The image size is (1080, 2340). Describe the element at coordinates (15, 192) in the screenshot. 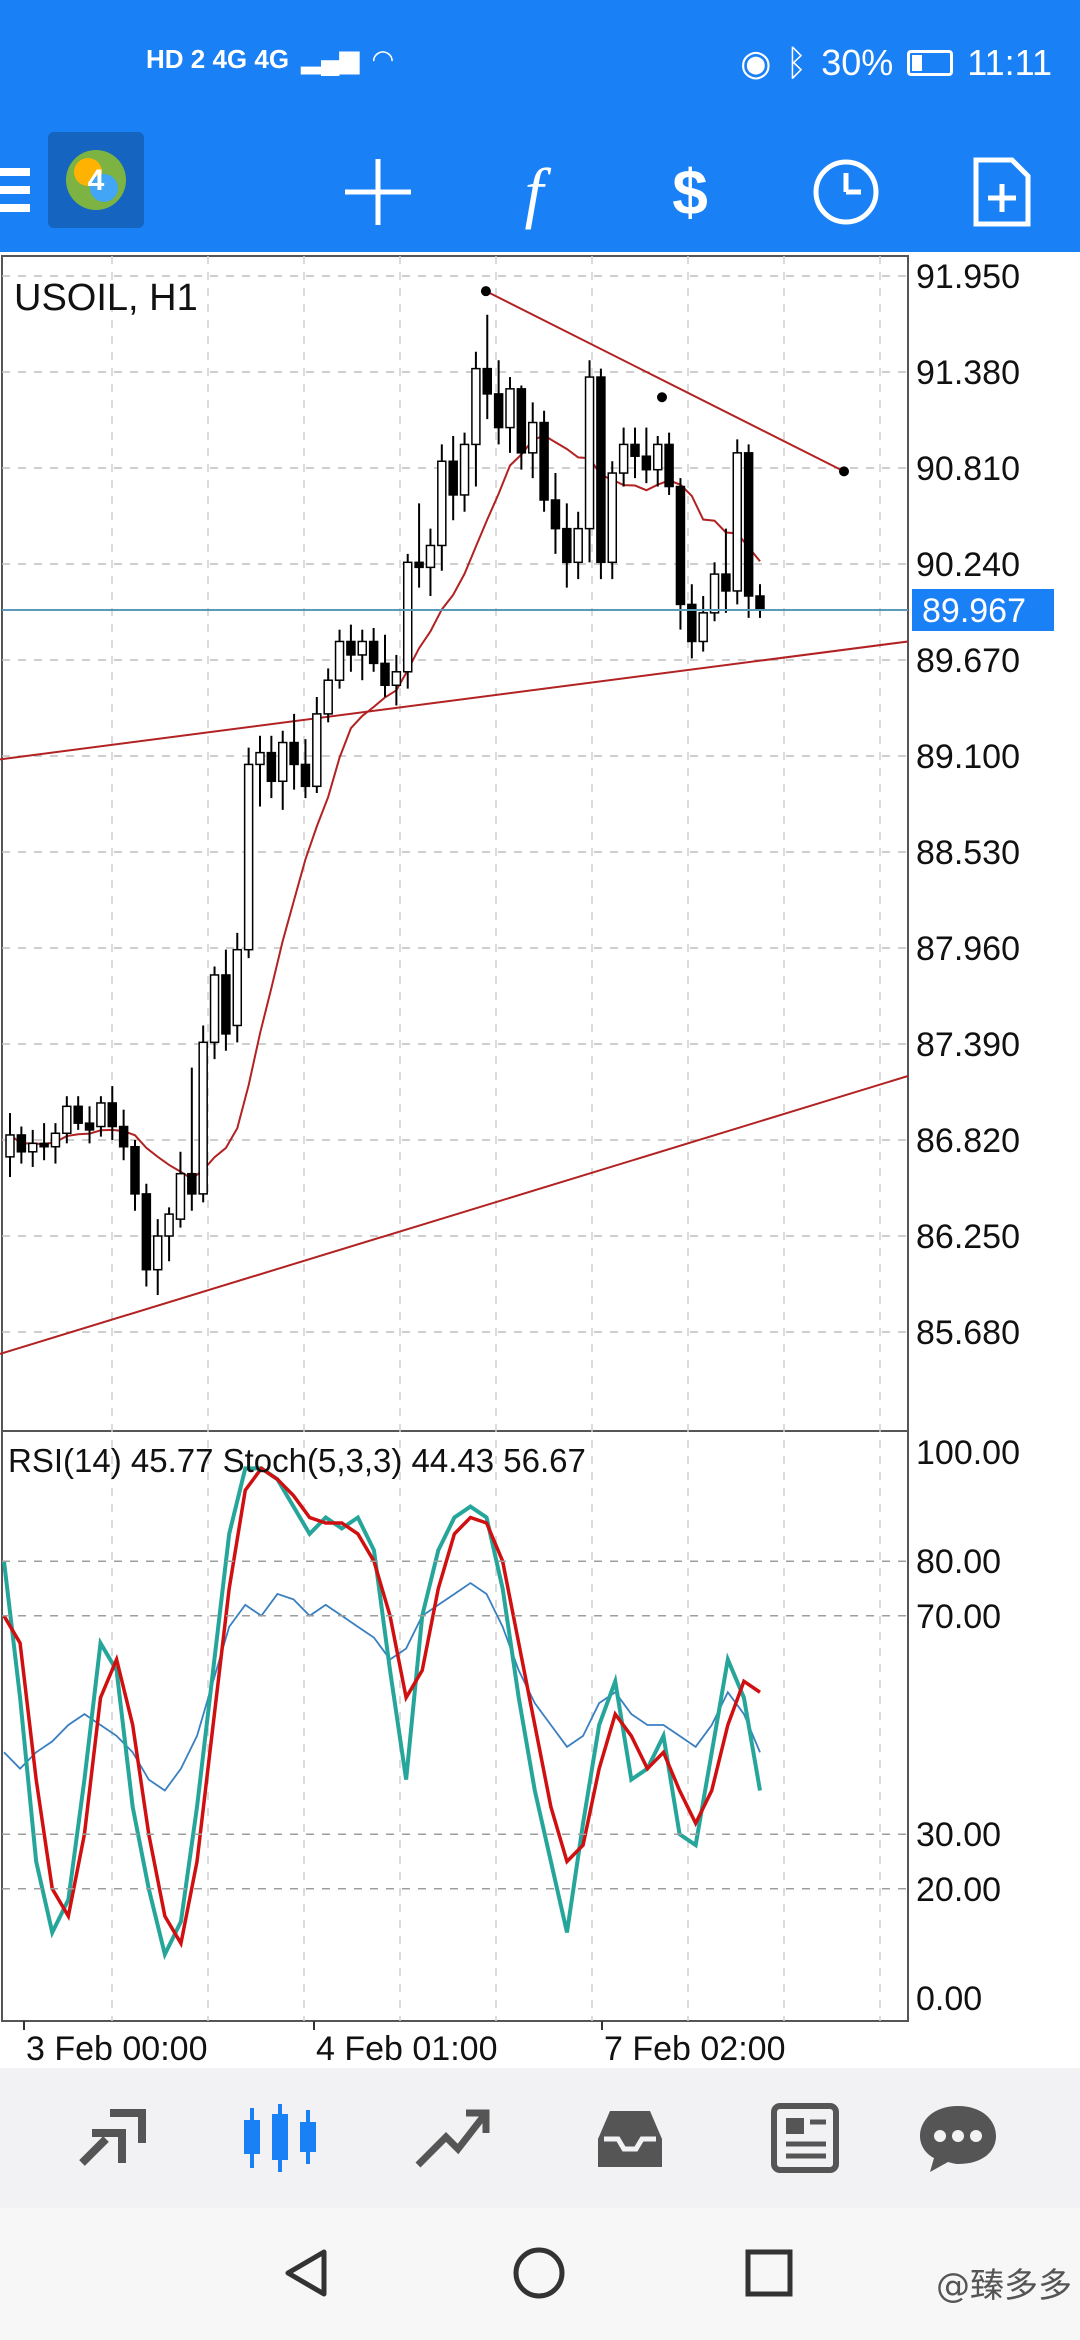

I see `hamburger-icon` at that location.